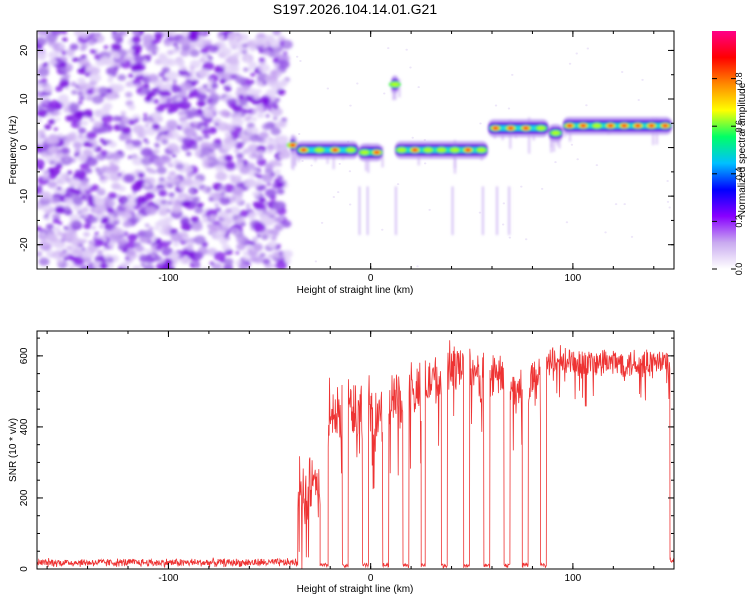 This screenshot has width=750, height=600. I want to click on signal-track, so click(479, 155).